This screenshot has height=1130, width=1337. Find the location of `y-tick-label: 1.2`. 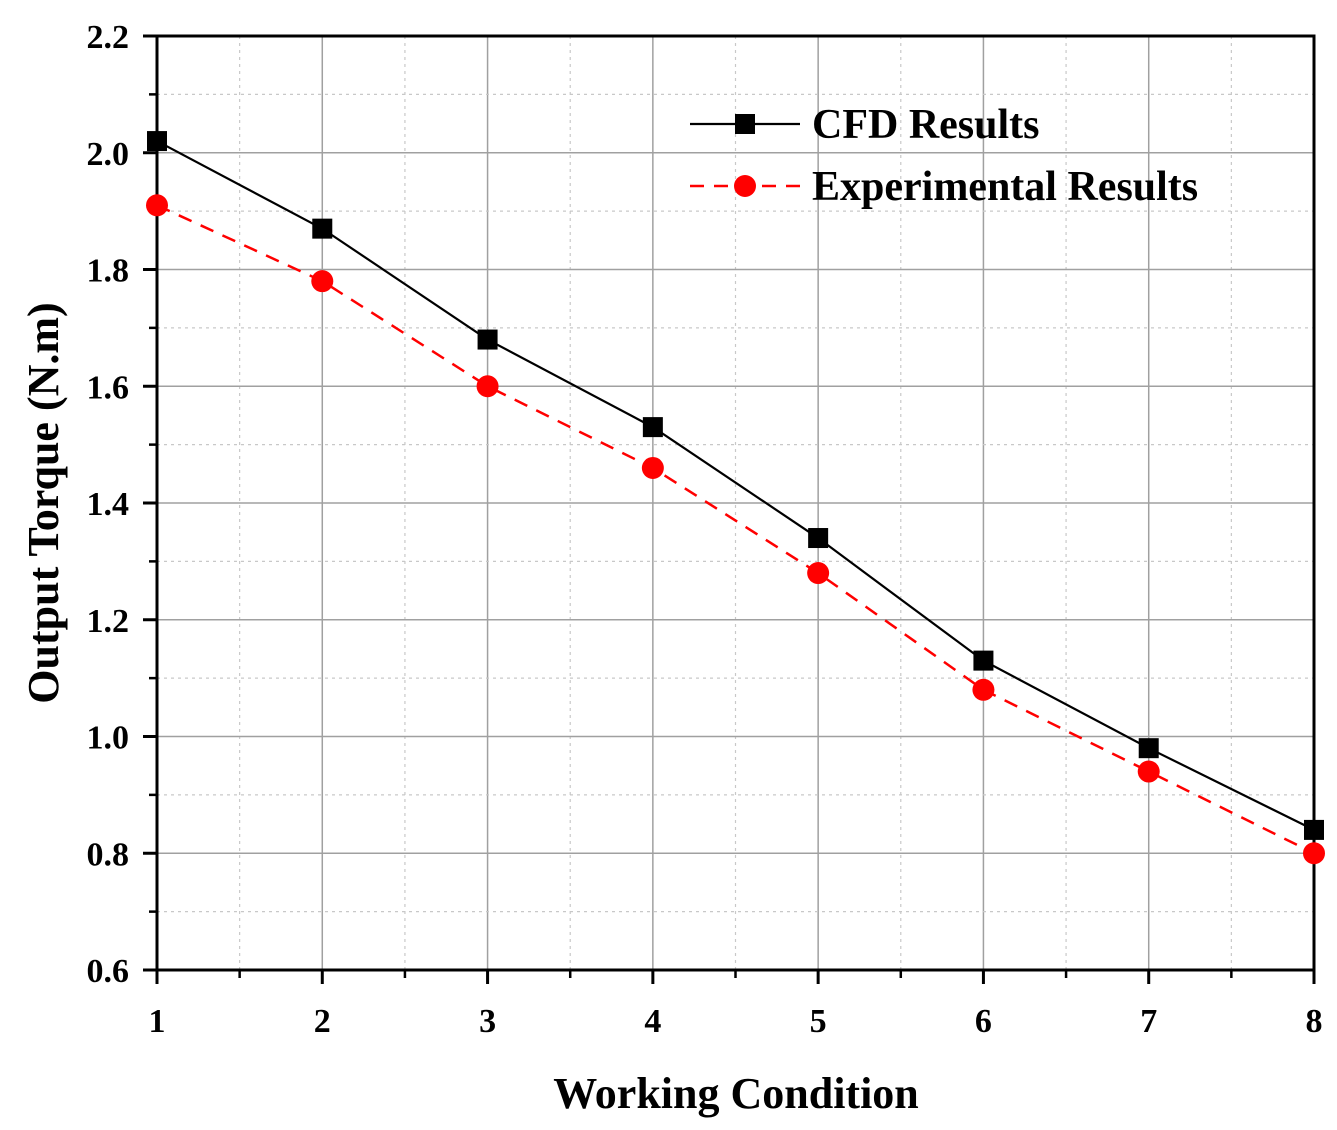

y-tick-label: 1.2 is located at coordinates (108, 621).